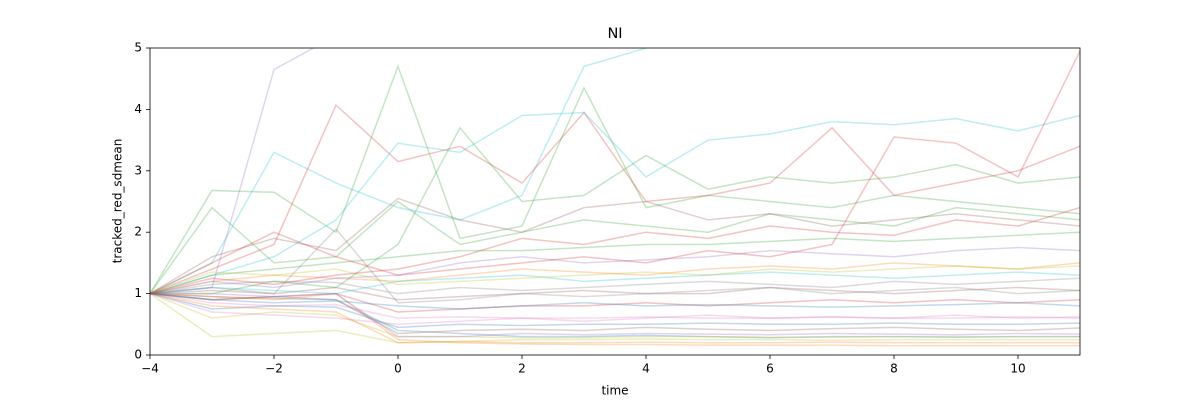 The width and height of the screenshot is (1200, 400). I want to click on x-tick-label: 2, so click(522, 369).